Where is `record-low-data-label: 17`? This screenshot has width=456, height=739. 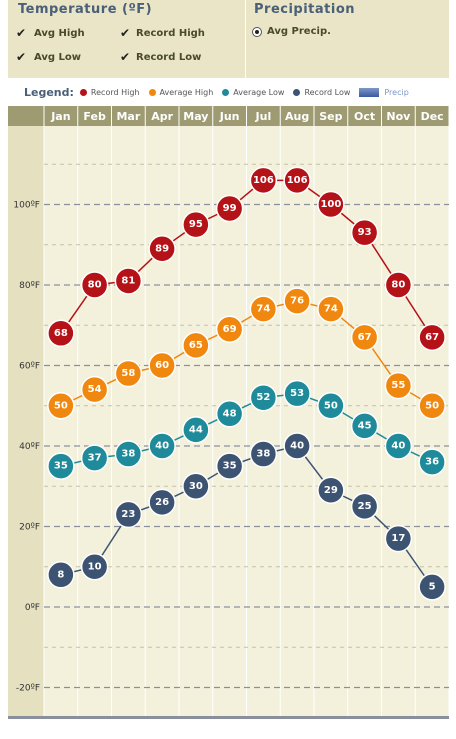
record-low-data-label: 17 is located at coordinates (398, 538).